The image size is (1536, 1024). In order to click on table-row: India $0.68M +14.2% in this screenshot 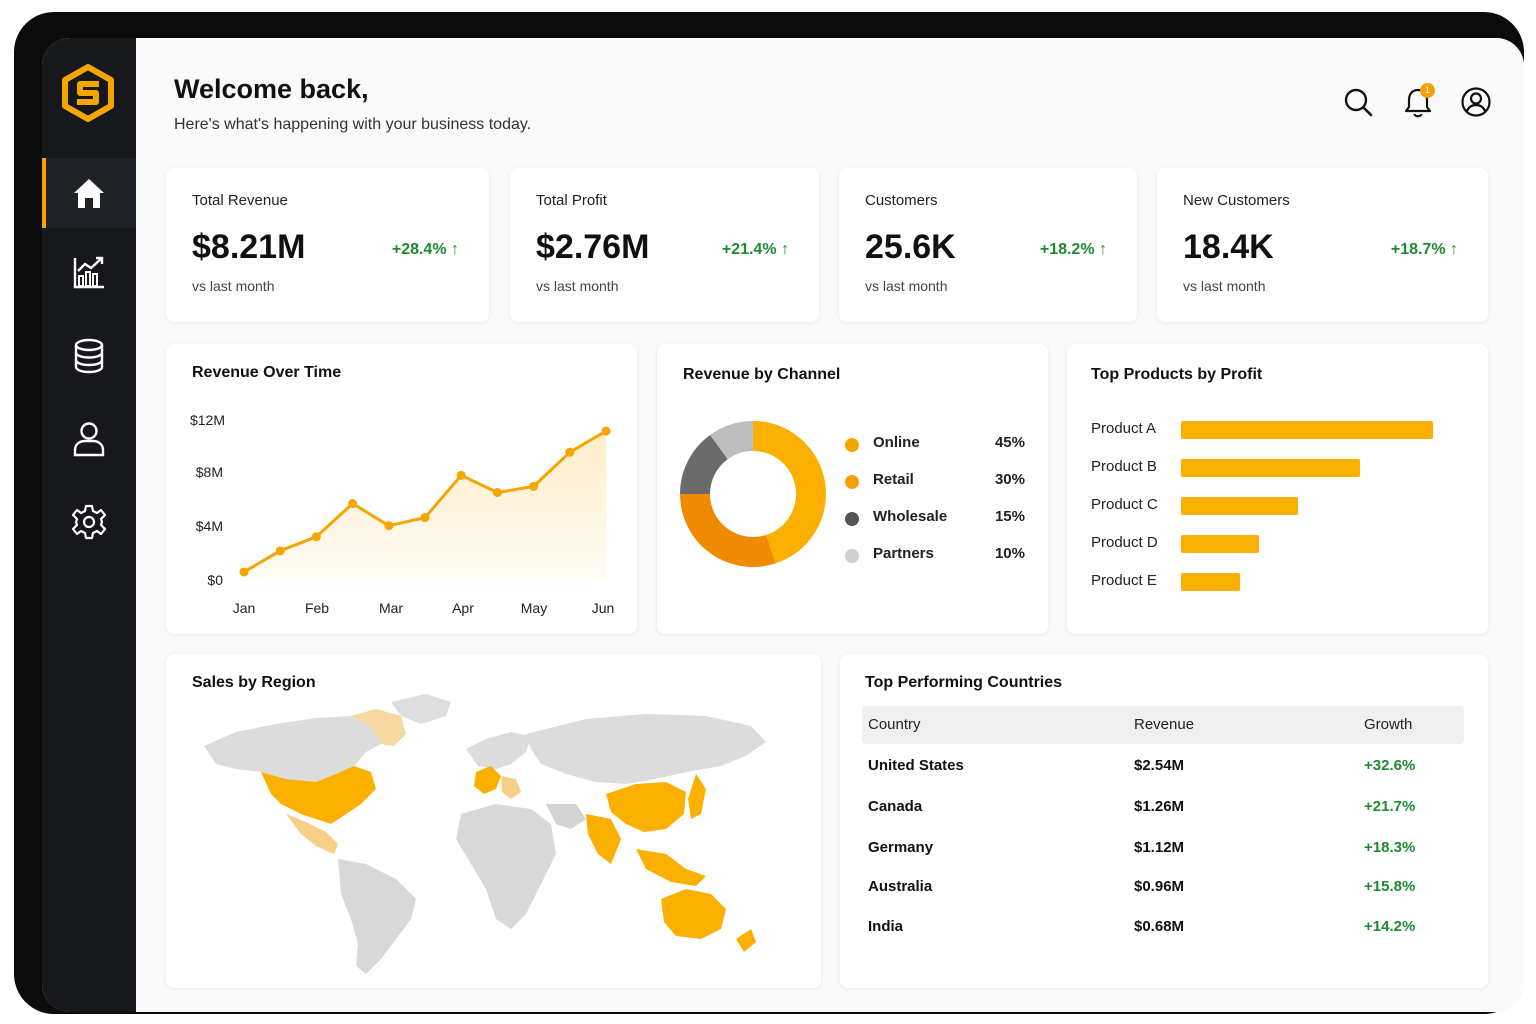, I will do `click(1163, 930)`.